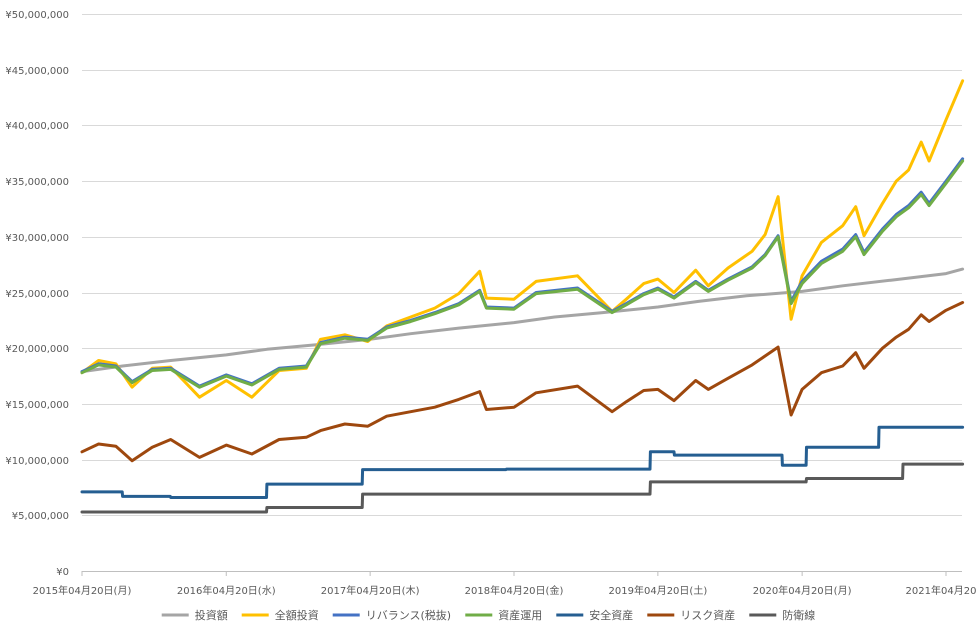 Image resolution: width=977 pixels, height=638 pixels. What do you see at coordinates (37, 126) in the screenshot?
I see `y-tick-label: ¥40,000,000` at bounding box center [37, 126].